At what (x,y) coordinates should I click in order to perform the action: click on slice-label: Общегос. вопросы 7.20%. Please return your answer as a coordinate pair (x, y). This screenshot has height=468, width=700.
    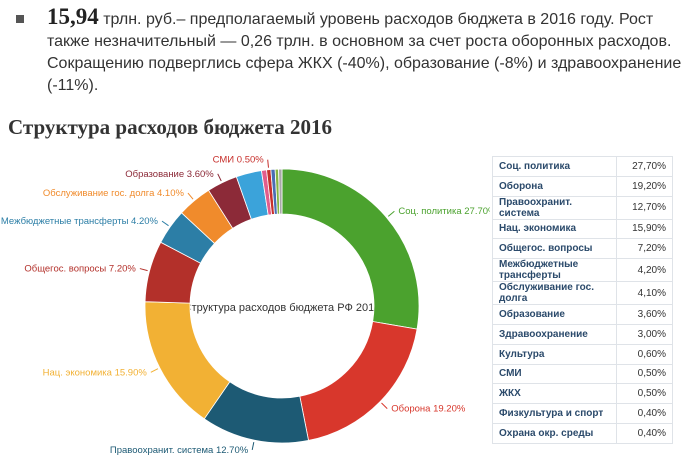
    Looking at the image, I should click on (80, 268).